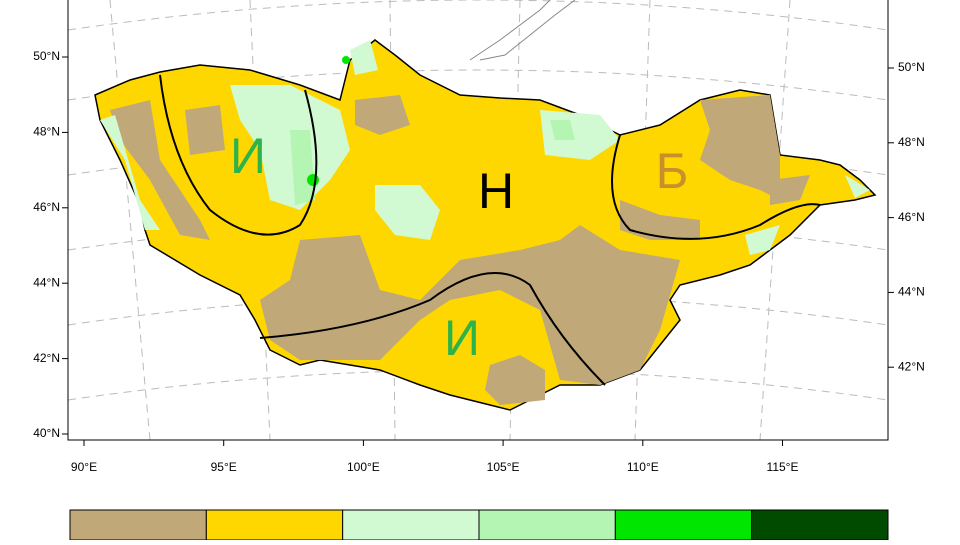  I want to click on lon-label: 95°E, so click(224, 467).